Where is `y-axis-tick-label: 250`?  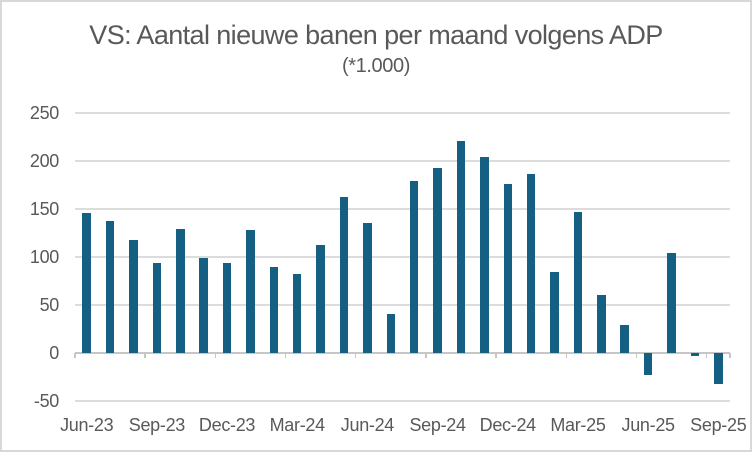 y-axis-tick-label: 250 is located at coordinates (44, 113).